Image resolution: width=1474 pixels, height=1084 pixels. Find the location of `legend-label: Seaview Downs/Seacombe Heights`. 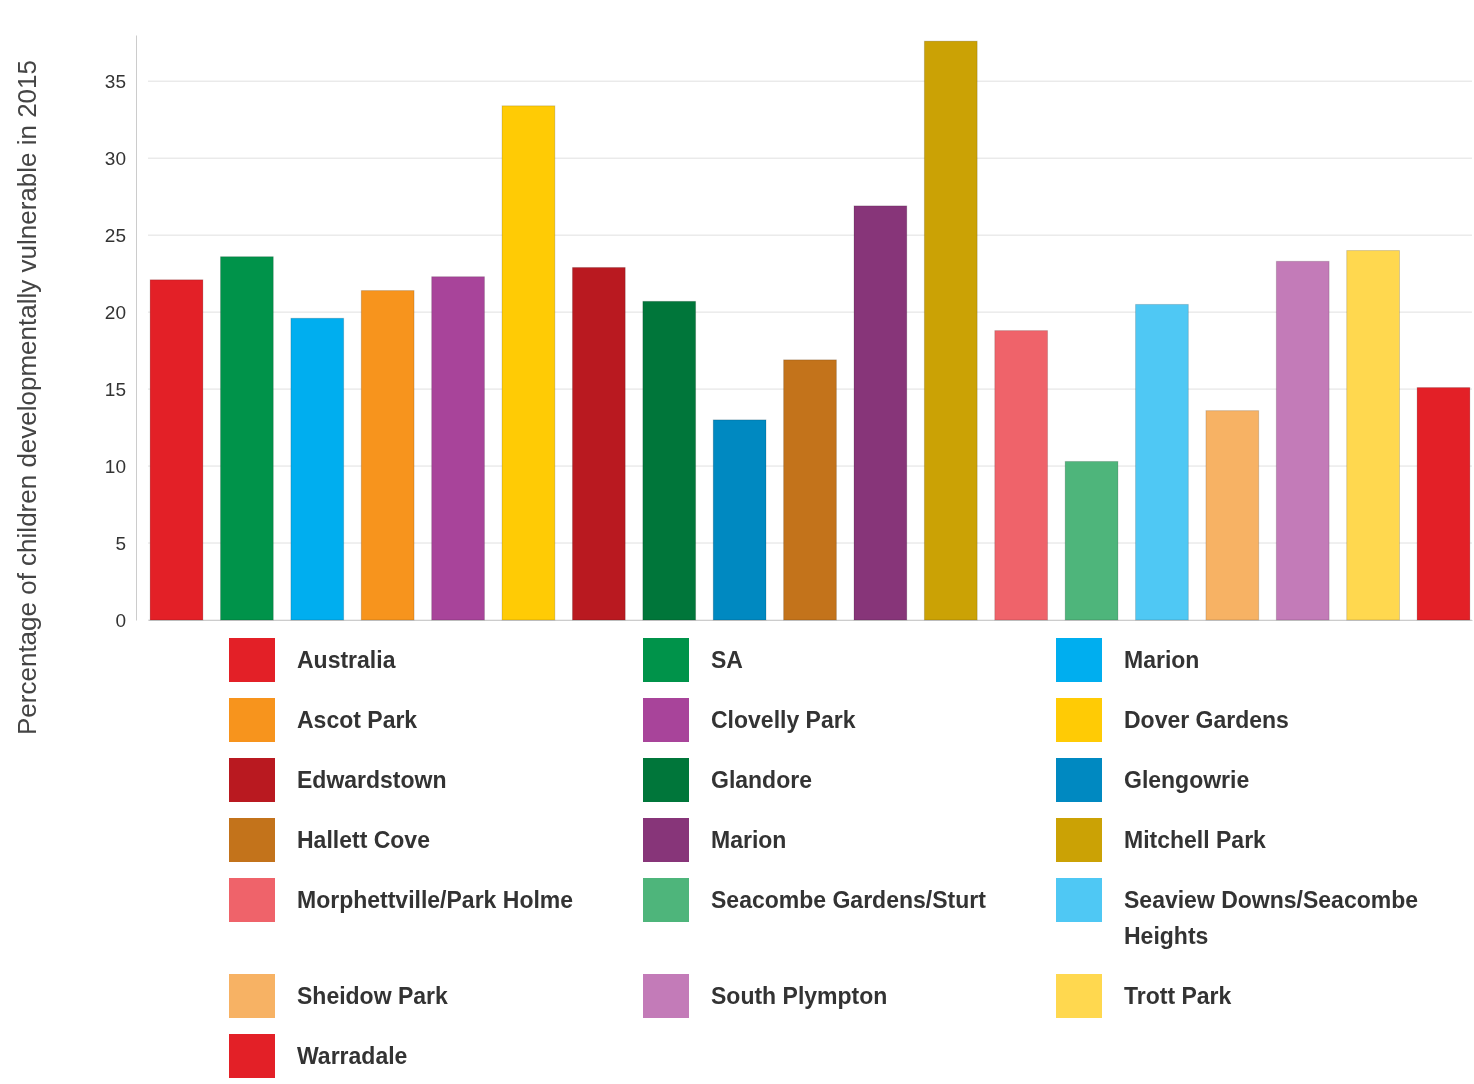

legend-label: Seaview Downs/Seacombe Heights is located at coordinates (1271, 918).